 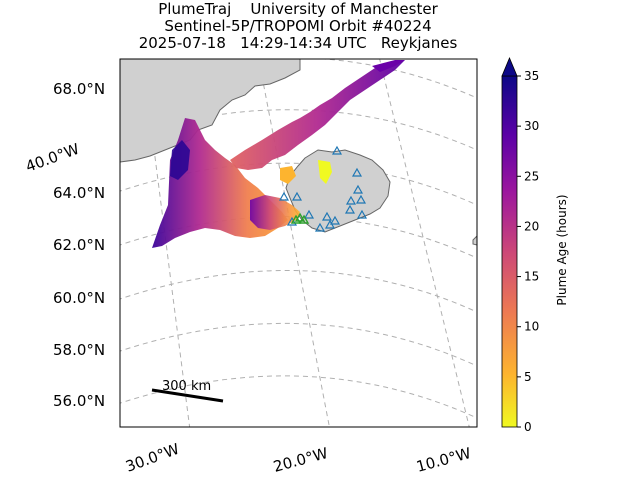 What do you see at coordinates (79, 298) in the screenshot?
I see `lat-label: 60.0°N` at bounding box center [79, 298].